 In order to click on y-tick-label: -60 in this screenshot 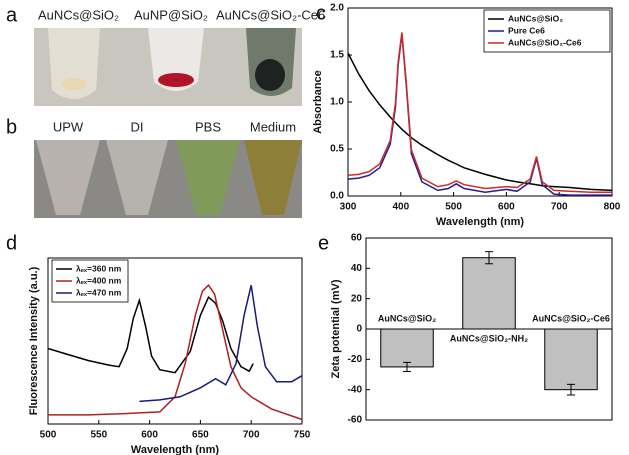, I will do `click(355, 420)`.